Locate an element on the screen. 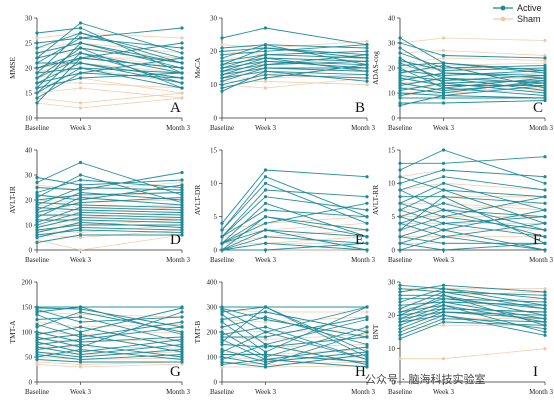 The height and width of the screenshot is (400, 554). panel-letter: E is located at coordinates (359, 240).